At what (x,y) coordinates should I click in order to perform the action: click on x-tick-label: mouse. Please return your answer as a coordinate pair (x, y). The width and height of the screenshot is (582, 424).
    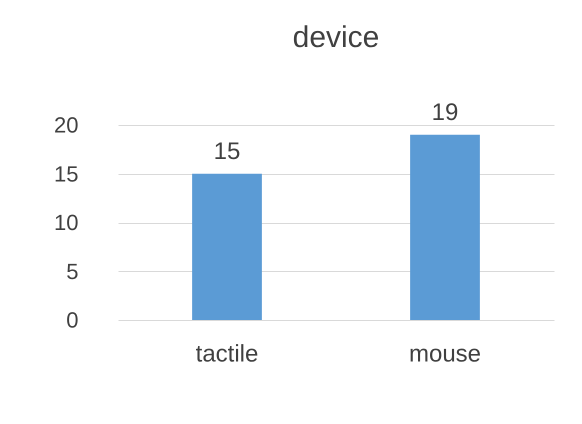
    Looking at the image, I should click on (445, 354).